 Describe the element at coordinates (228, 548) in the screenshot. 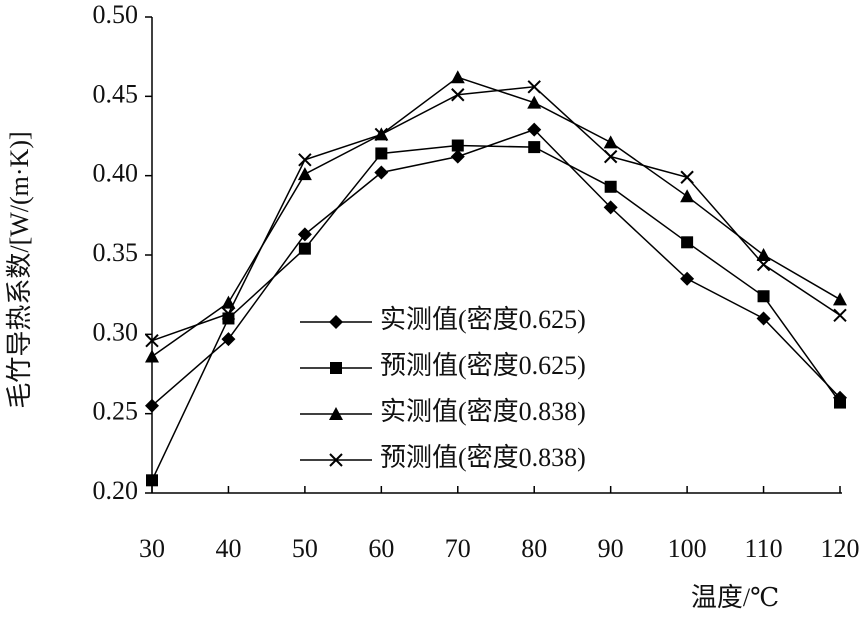

I see `x-tick-label: 40` at that location.